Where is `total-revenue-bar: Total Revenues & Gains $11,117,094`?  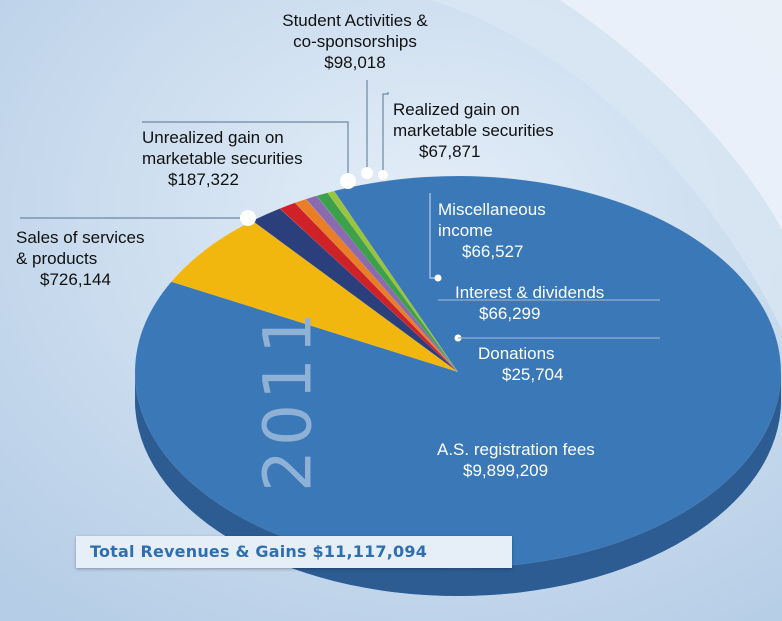 total-revenue-bar: Total Revenues & Gains $11,117,094 is located at coordinates (294, 552).